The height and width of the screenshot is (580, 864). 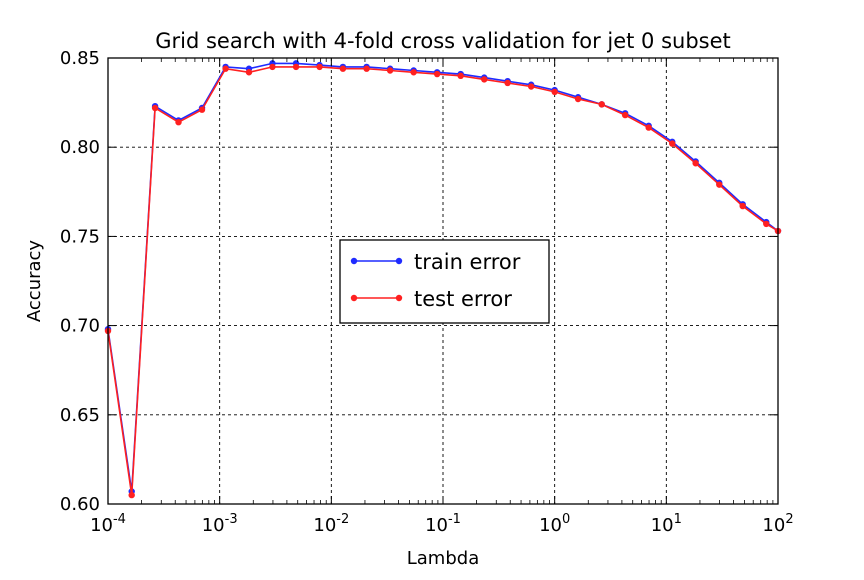 What do you see at coordinates (80, 147) in the screenshot?
I see `y-tick-label: 0.80` at bounding box center [80, 147].